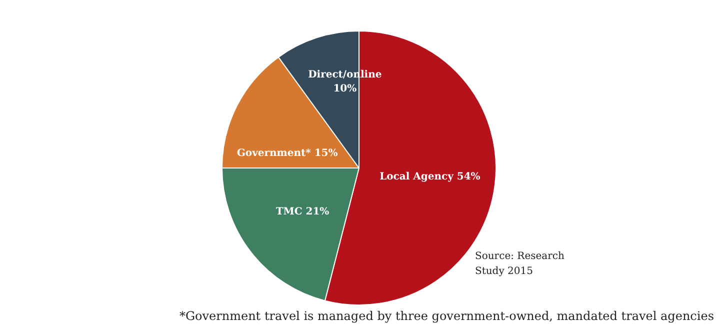 This screenshot has height=333, width=720. I want to click on slice-label: TMC 21%, so click(303, 212).